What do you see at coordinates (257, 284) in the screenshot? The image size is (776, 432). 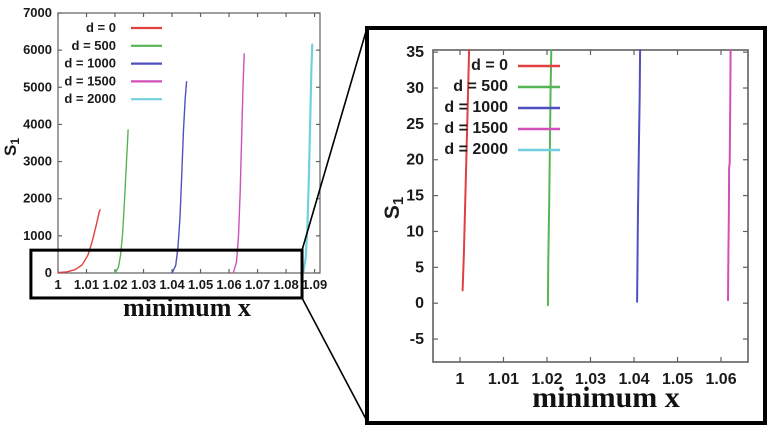 I see `x-tick-label: 1.07` at bounding box center [257, 284].